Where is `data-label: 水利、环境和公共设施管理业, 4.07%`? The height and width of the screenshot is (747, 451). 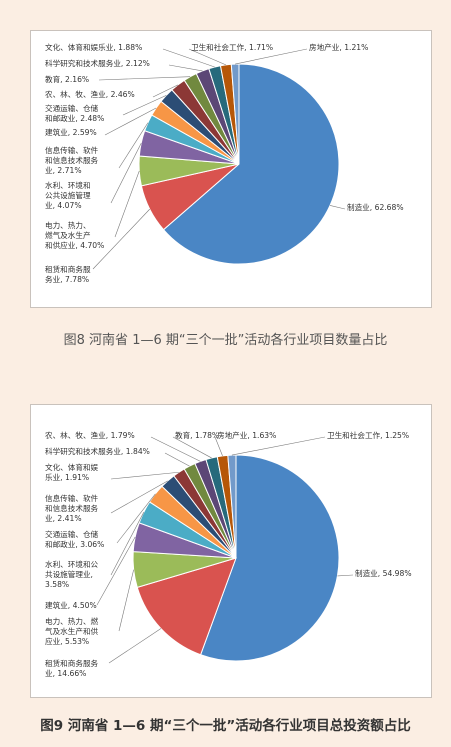 data-label: 水利、环境和公共设施管理业, 4.07% is located at coordinates (68, 195).